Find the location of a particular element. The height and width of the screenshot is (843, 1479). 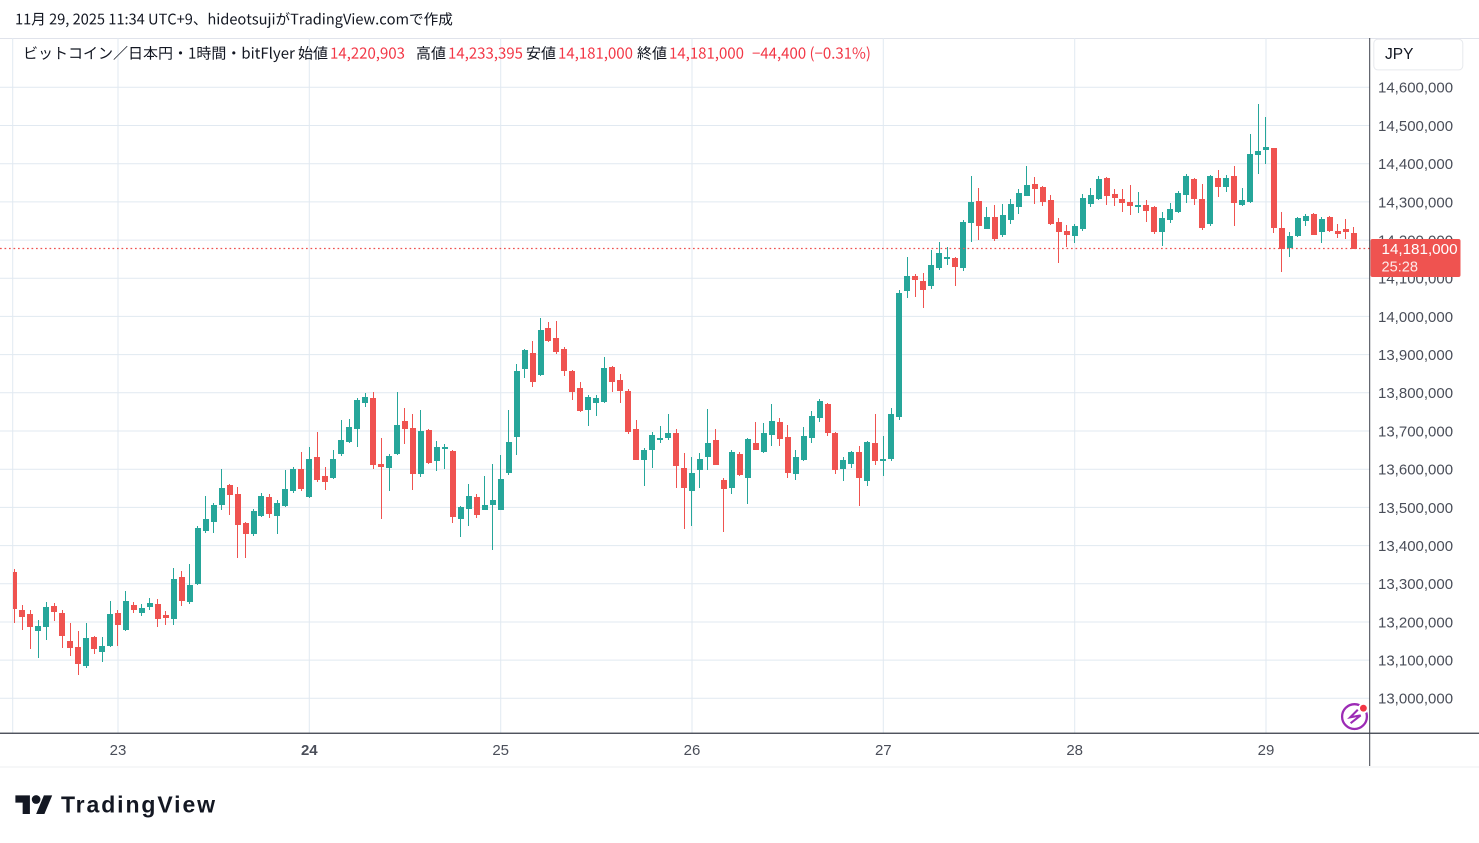

svg-text: TradingView is located at coordinates (139, 805).